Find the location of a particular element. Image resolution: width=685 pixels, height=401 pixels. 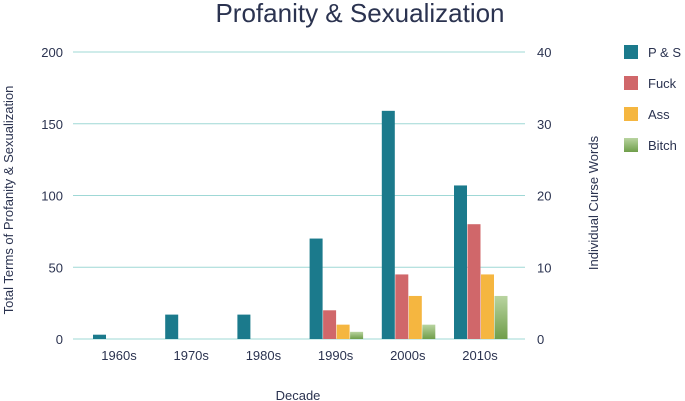

y2-tick-label: 0 is located at coordinates (540, 339).